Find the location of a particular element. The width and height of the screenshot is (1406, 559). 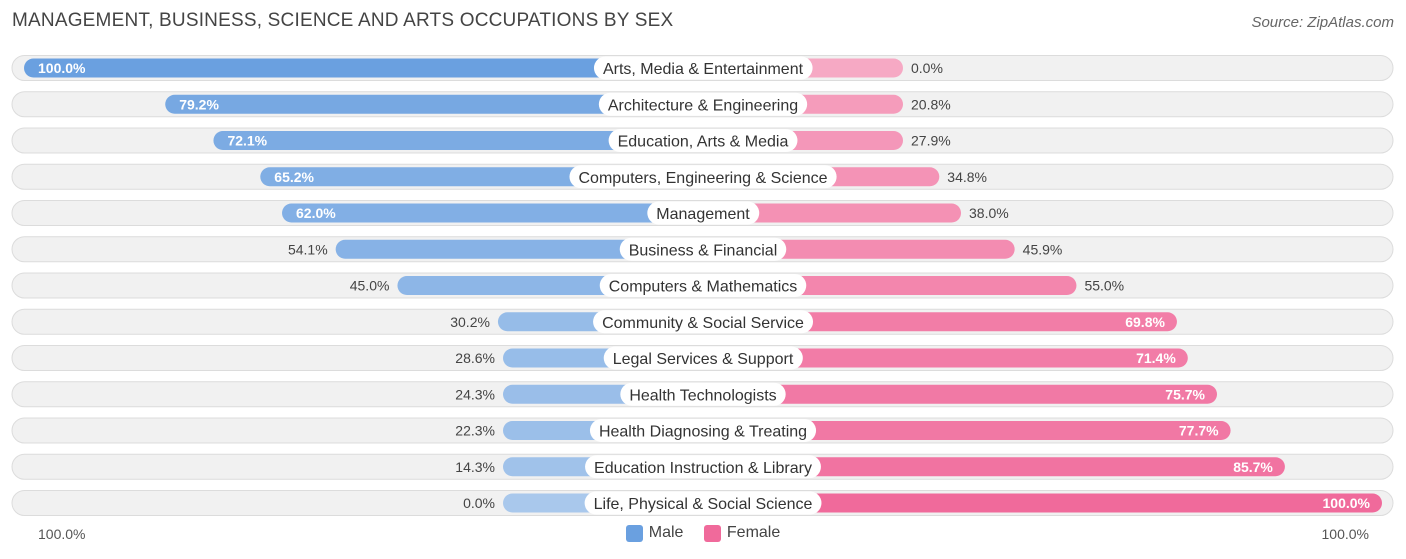

source-label: Source: ZipAtlas.com is located at coordinates (1322, 22).